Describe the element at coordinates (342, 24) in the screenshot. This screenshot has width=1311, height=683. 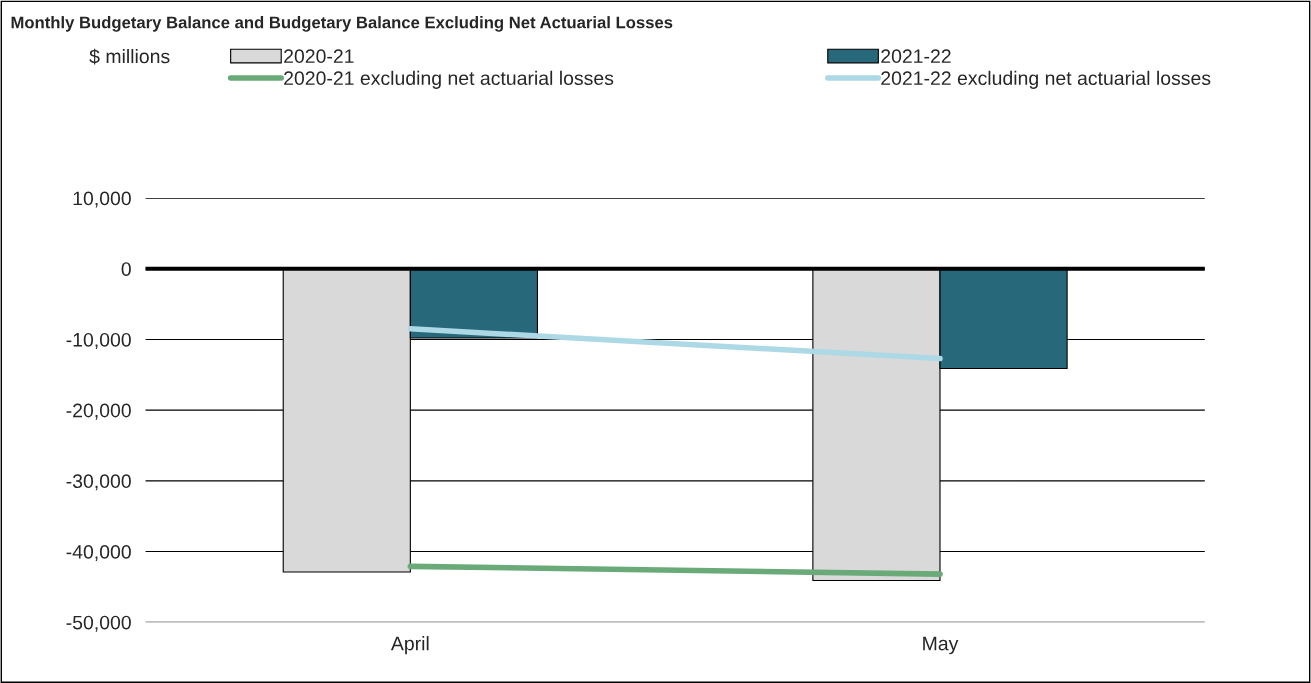
I see `chart-title: Monthly Budgetary Balance and Budgetary Balance Excluding Net Actuarial Losses` at that location.